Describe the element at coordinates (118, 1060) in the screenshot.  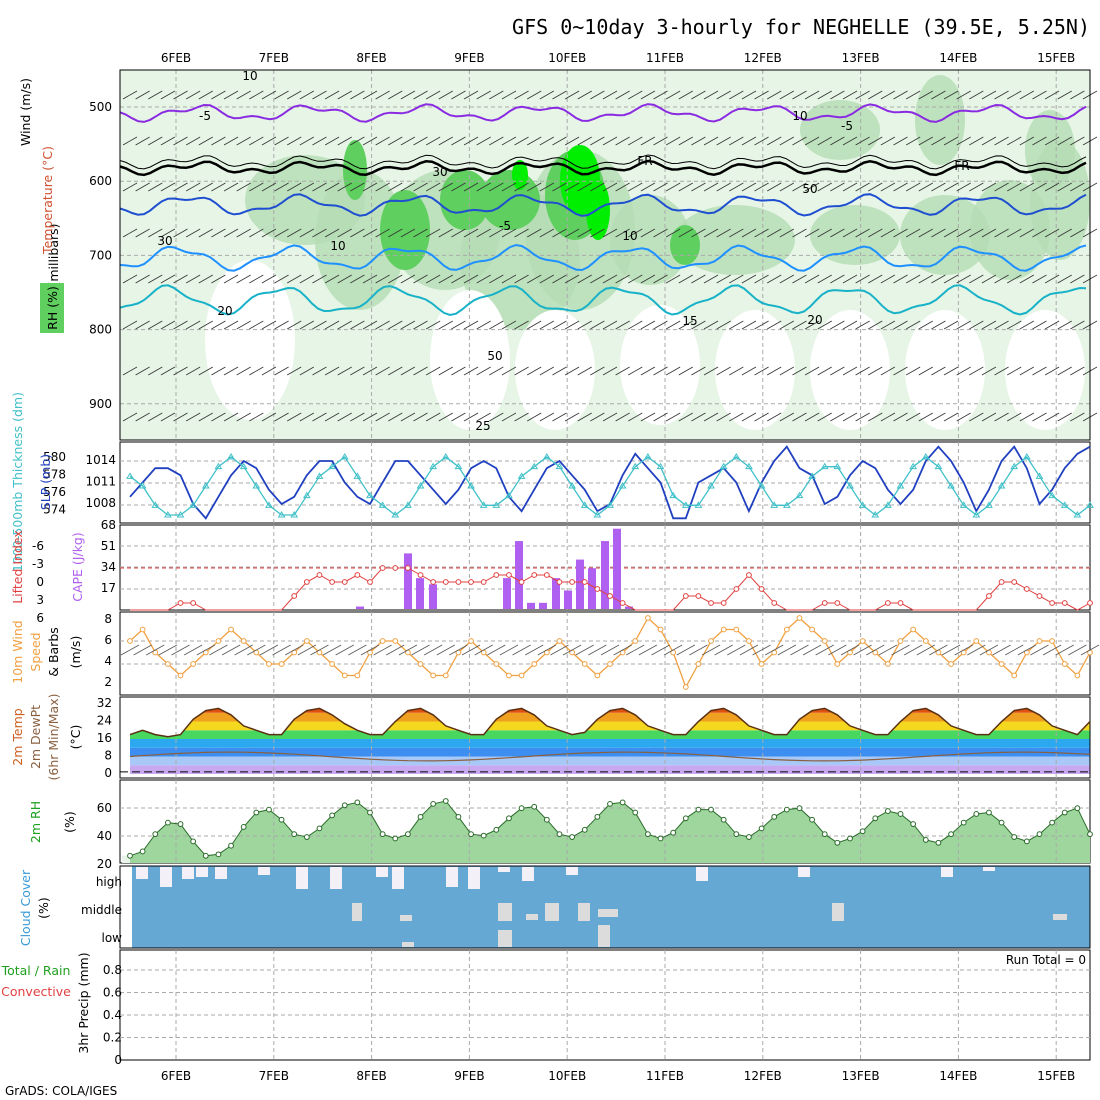
I see `precip-tick: 0` at that location.